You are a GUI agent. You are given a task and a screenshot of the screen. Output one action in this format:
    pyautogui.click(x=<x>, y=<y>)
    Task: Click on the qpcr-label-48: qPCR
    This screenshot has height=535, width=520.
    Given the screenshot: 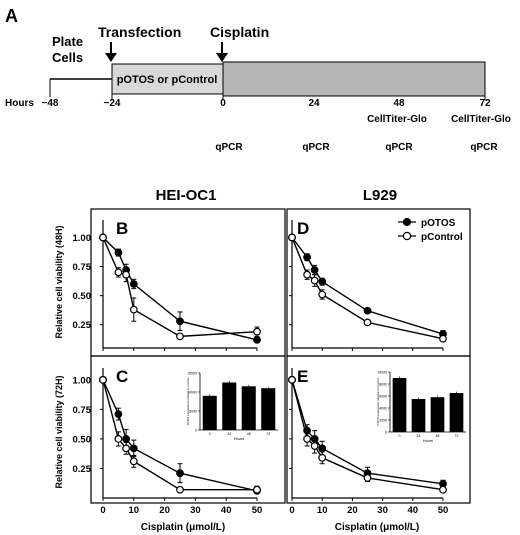 What is the action you would take?
    pyautogui.click(x=399, y=147)
    